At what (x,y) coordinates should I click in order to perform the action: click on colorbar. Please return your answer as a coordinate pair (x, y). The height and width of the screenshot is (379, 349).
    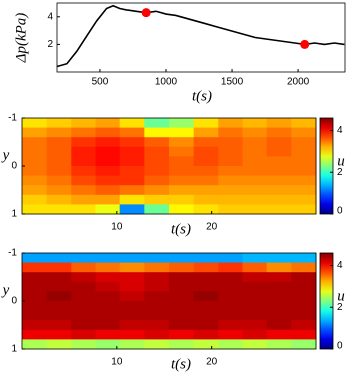
    Looking at the image, I should click on (326, 166).